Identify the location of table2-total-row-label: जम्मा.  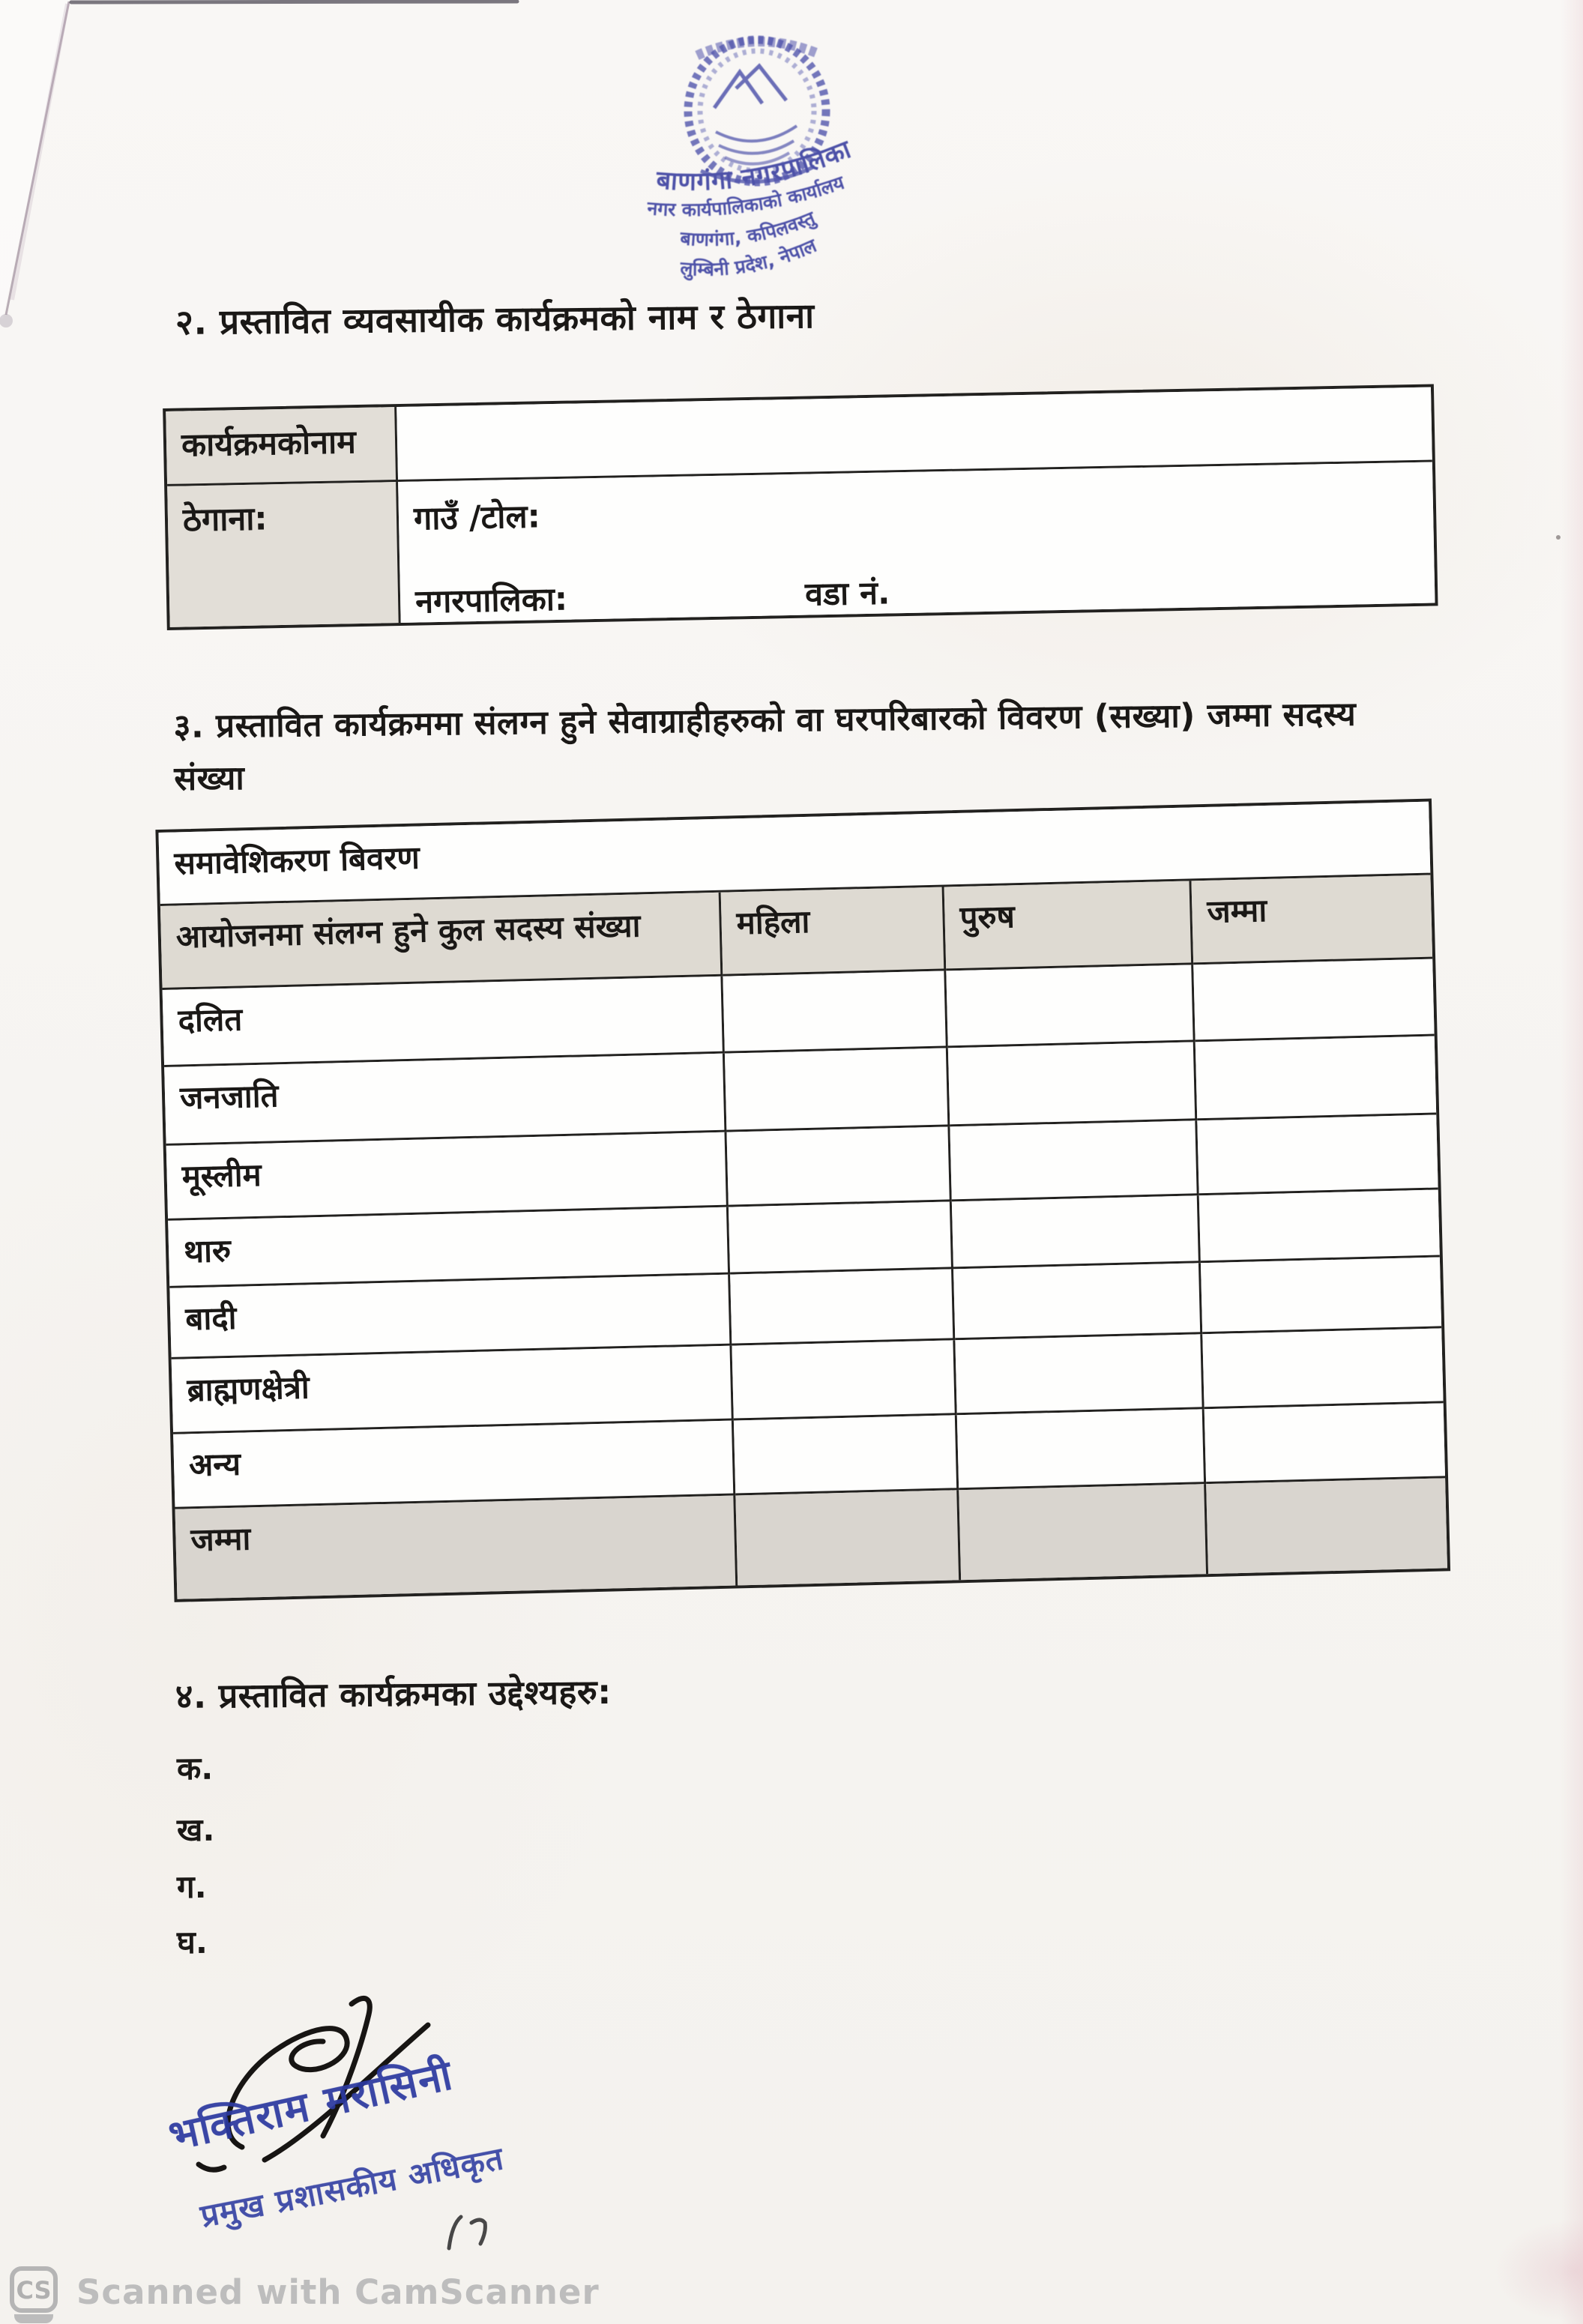
(456, 1547).